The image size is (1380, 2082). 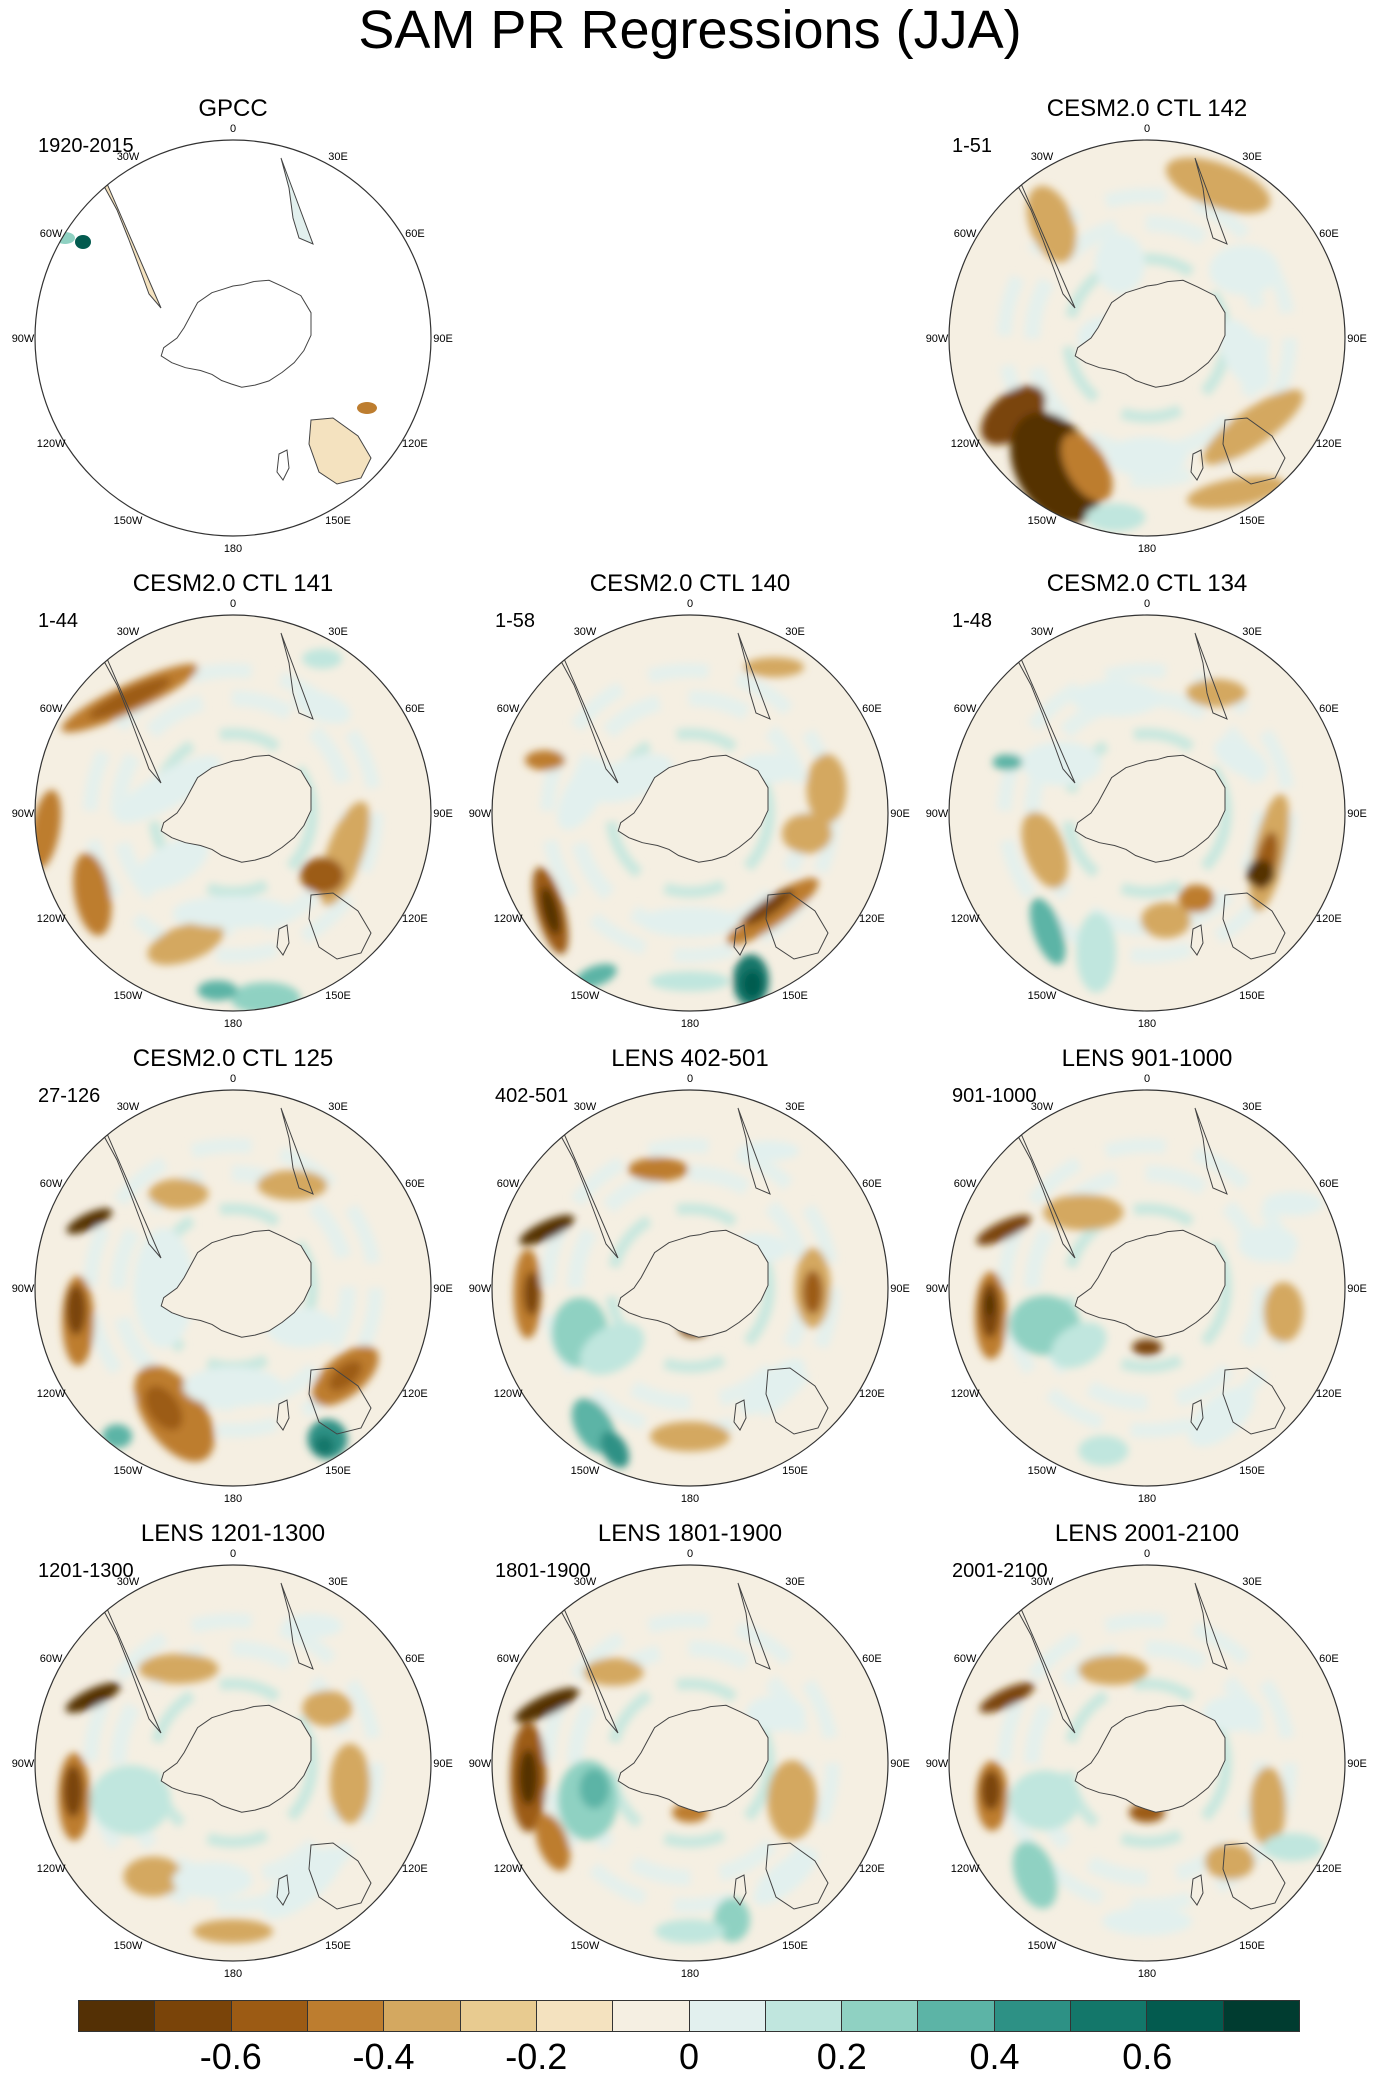 What do you see at coordinates (1147, 1533) in the screenshot?
I see `panel-title: LENS 2001-2100` at bounding box center [1147, 1533].